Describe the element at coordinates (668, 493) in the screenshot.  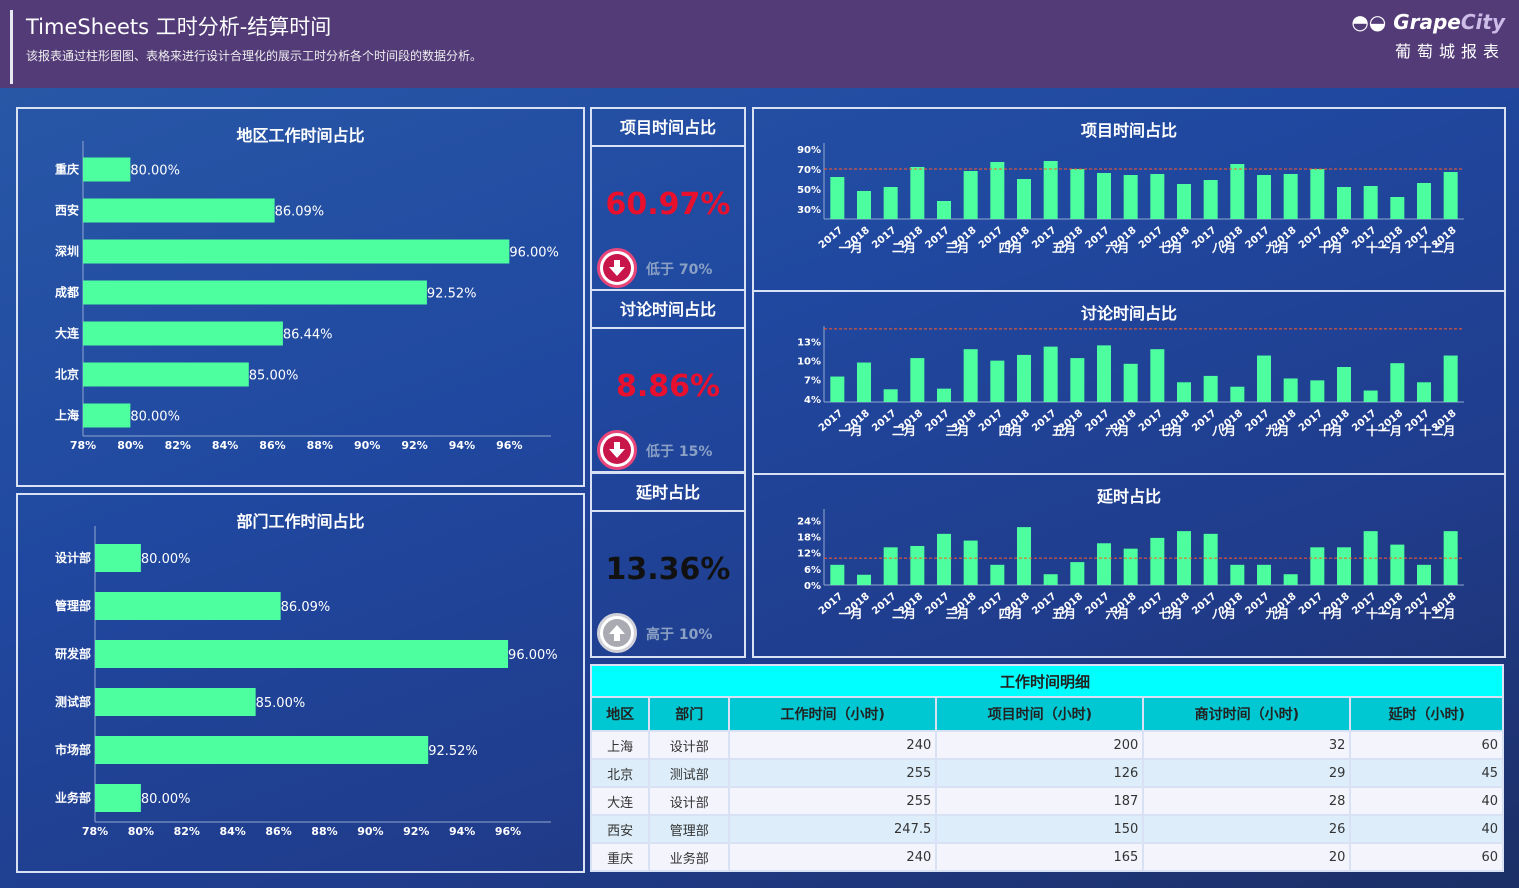
I see `kpi-delay-title: 延时占比` at that location.